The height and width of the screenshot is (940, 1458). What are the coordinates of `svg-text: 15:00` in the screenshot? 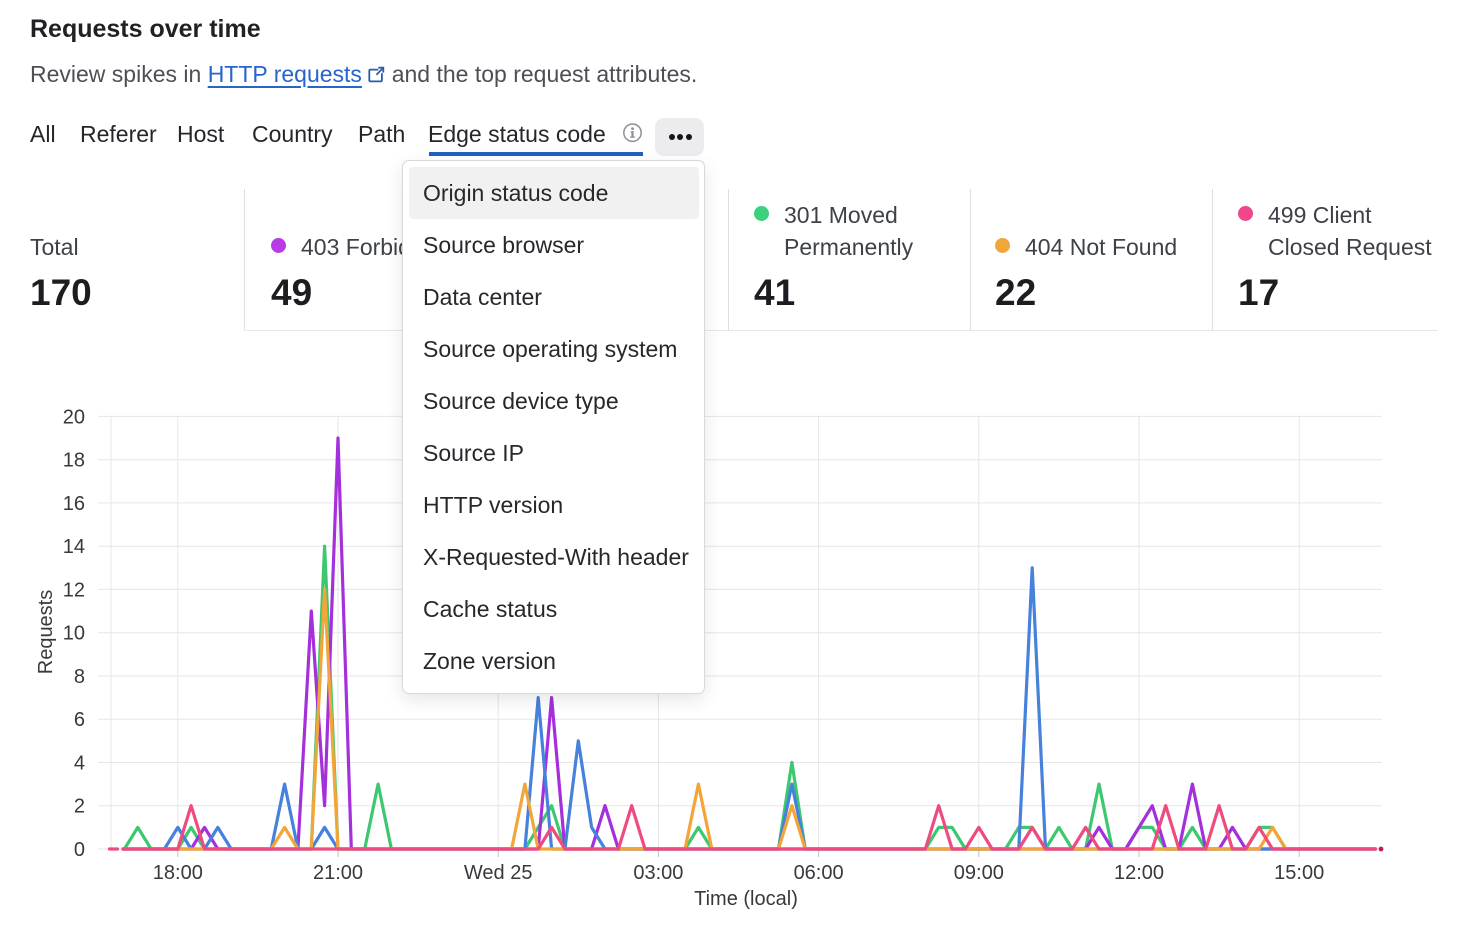 It's located at (1299, 873).